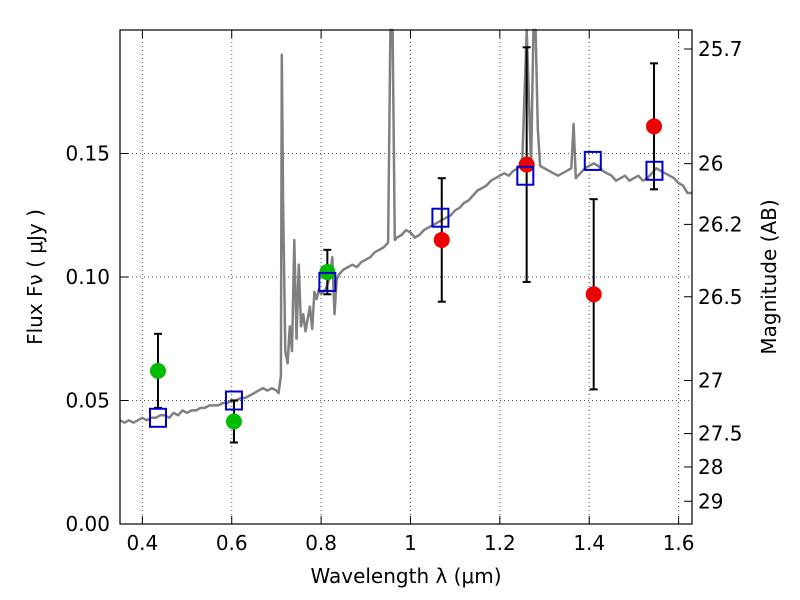  What do you see at coordinates (710, 467) in the screenshot?
I see `magnitude-tick-label: 28` at bounding box center [710, 467].